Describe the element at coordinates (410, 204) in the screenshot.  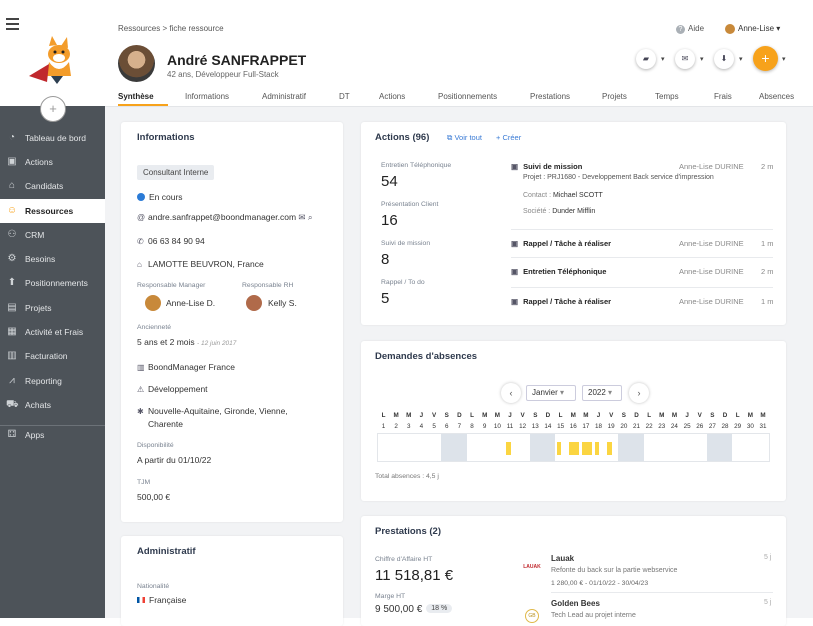
I see `action-stat-label: Présentation Client` at that location.